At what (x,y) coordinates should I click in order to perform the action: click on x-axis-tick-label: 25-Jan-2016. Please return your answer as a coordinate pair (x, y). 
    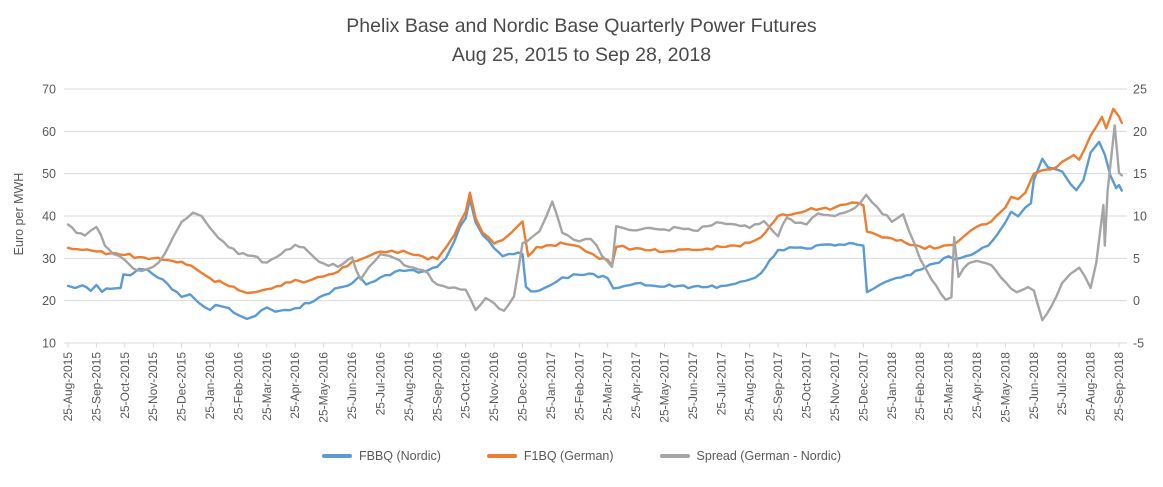
    Looking at the image, I should click on (210, 386).